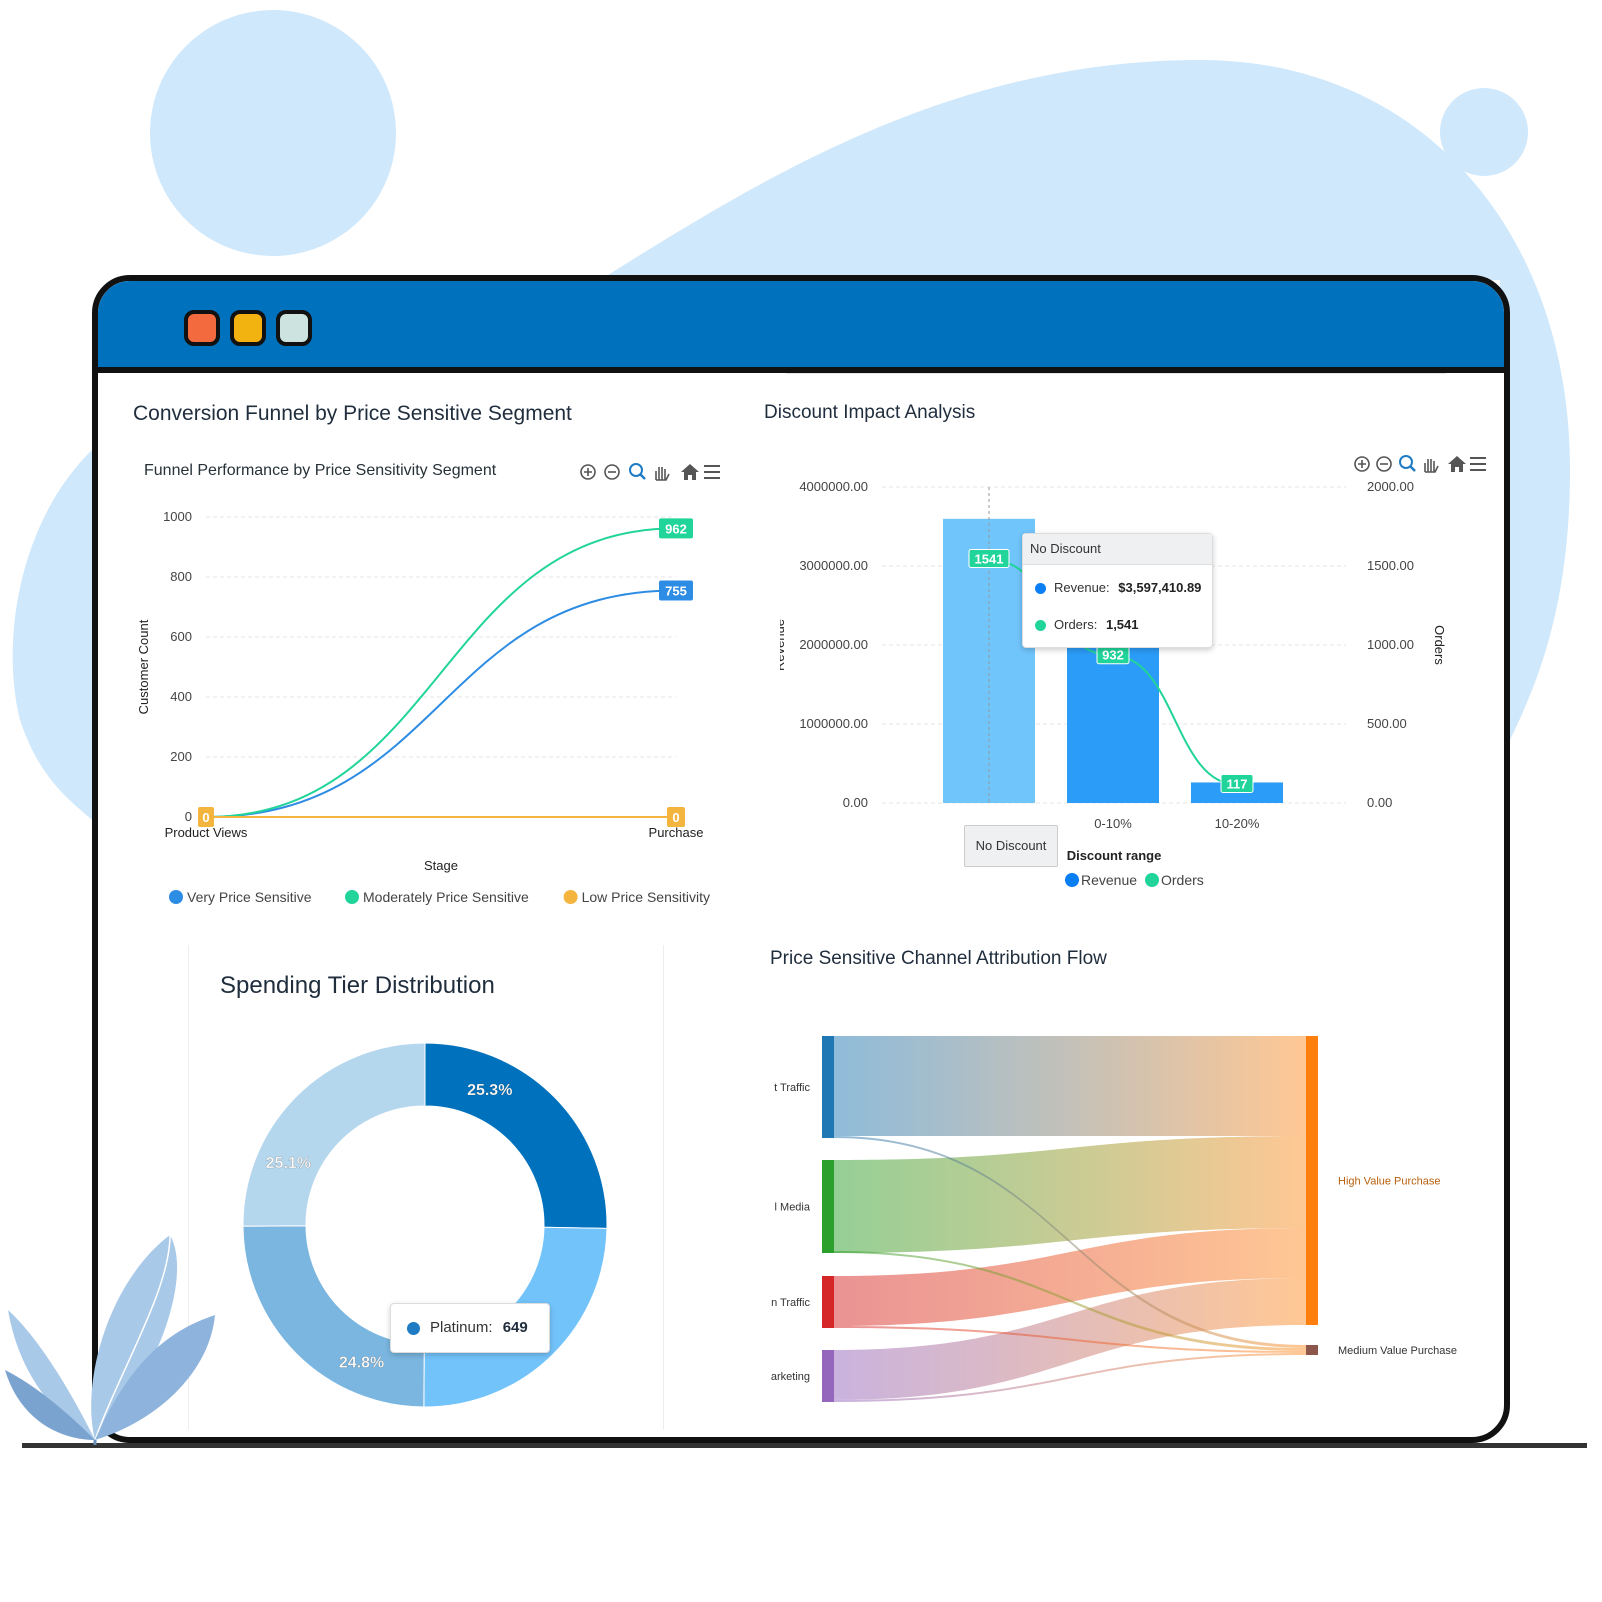 Image resolution: width=1602 pixels, height=1602 pixels. Describe the element at coordinates (676, 528) in the screenshot. I see `end-label: 962` at that location.